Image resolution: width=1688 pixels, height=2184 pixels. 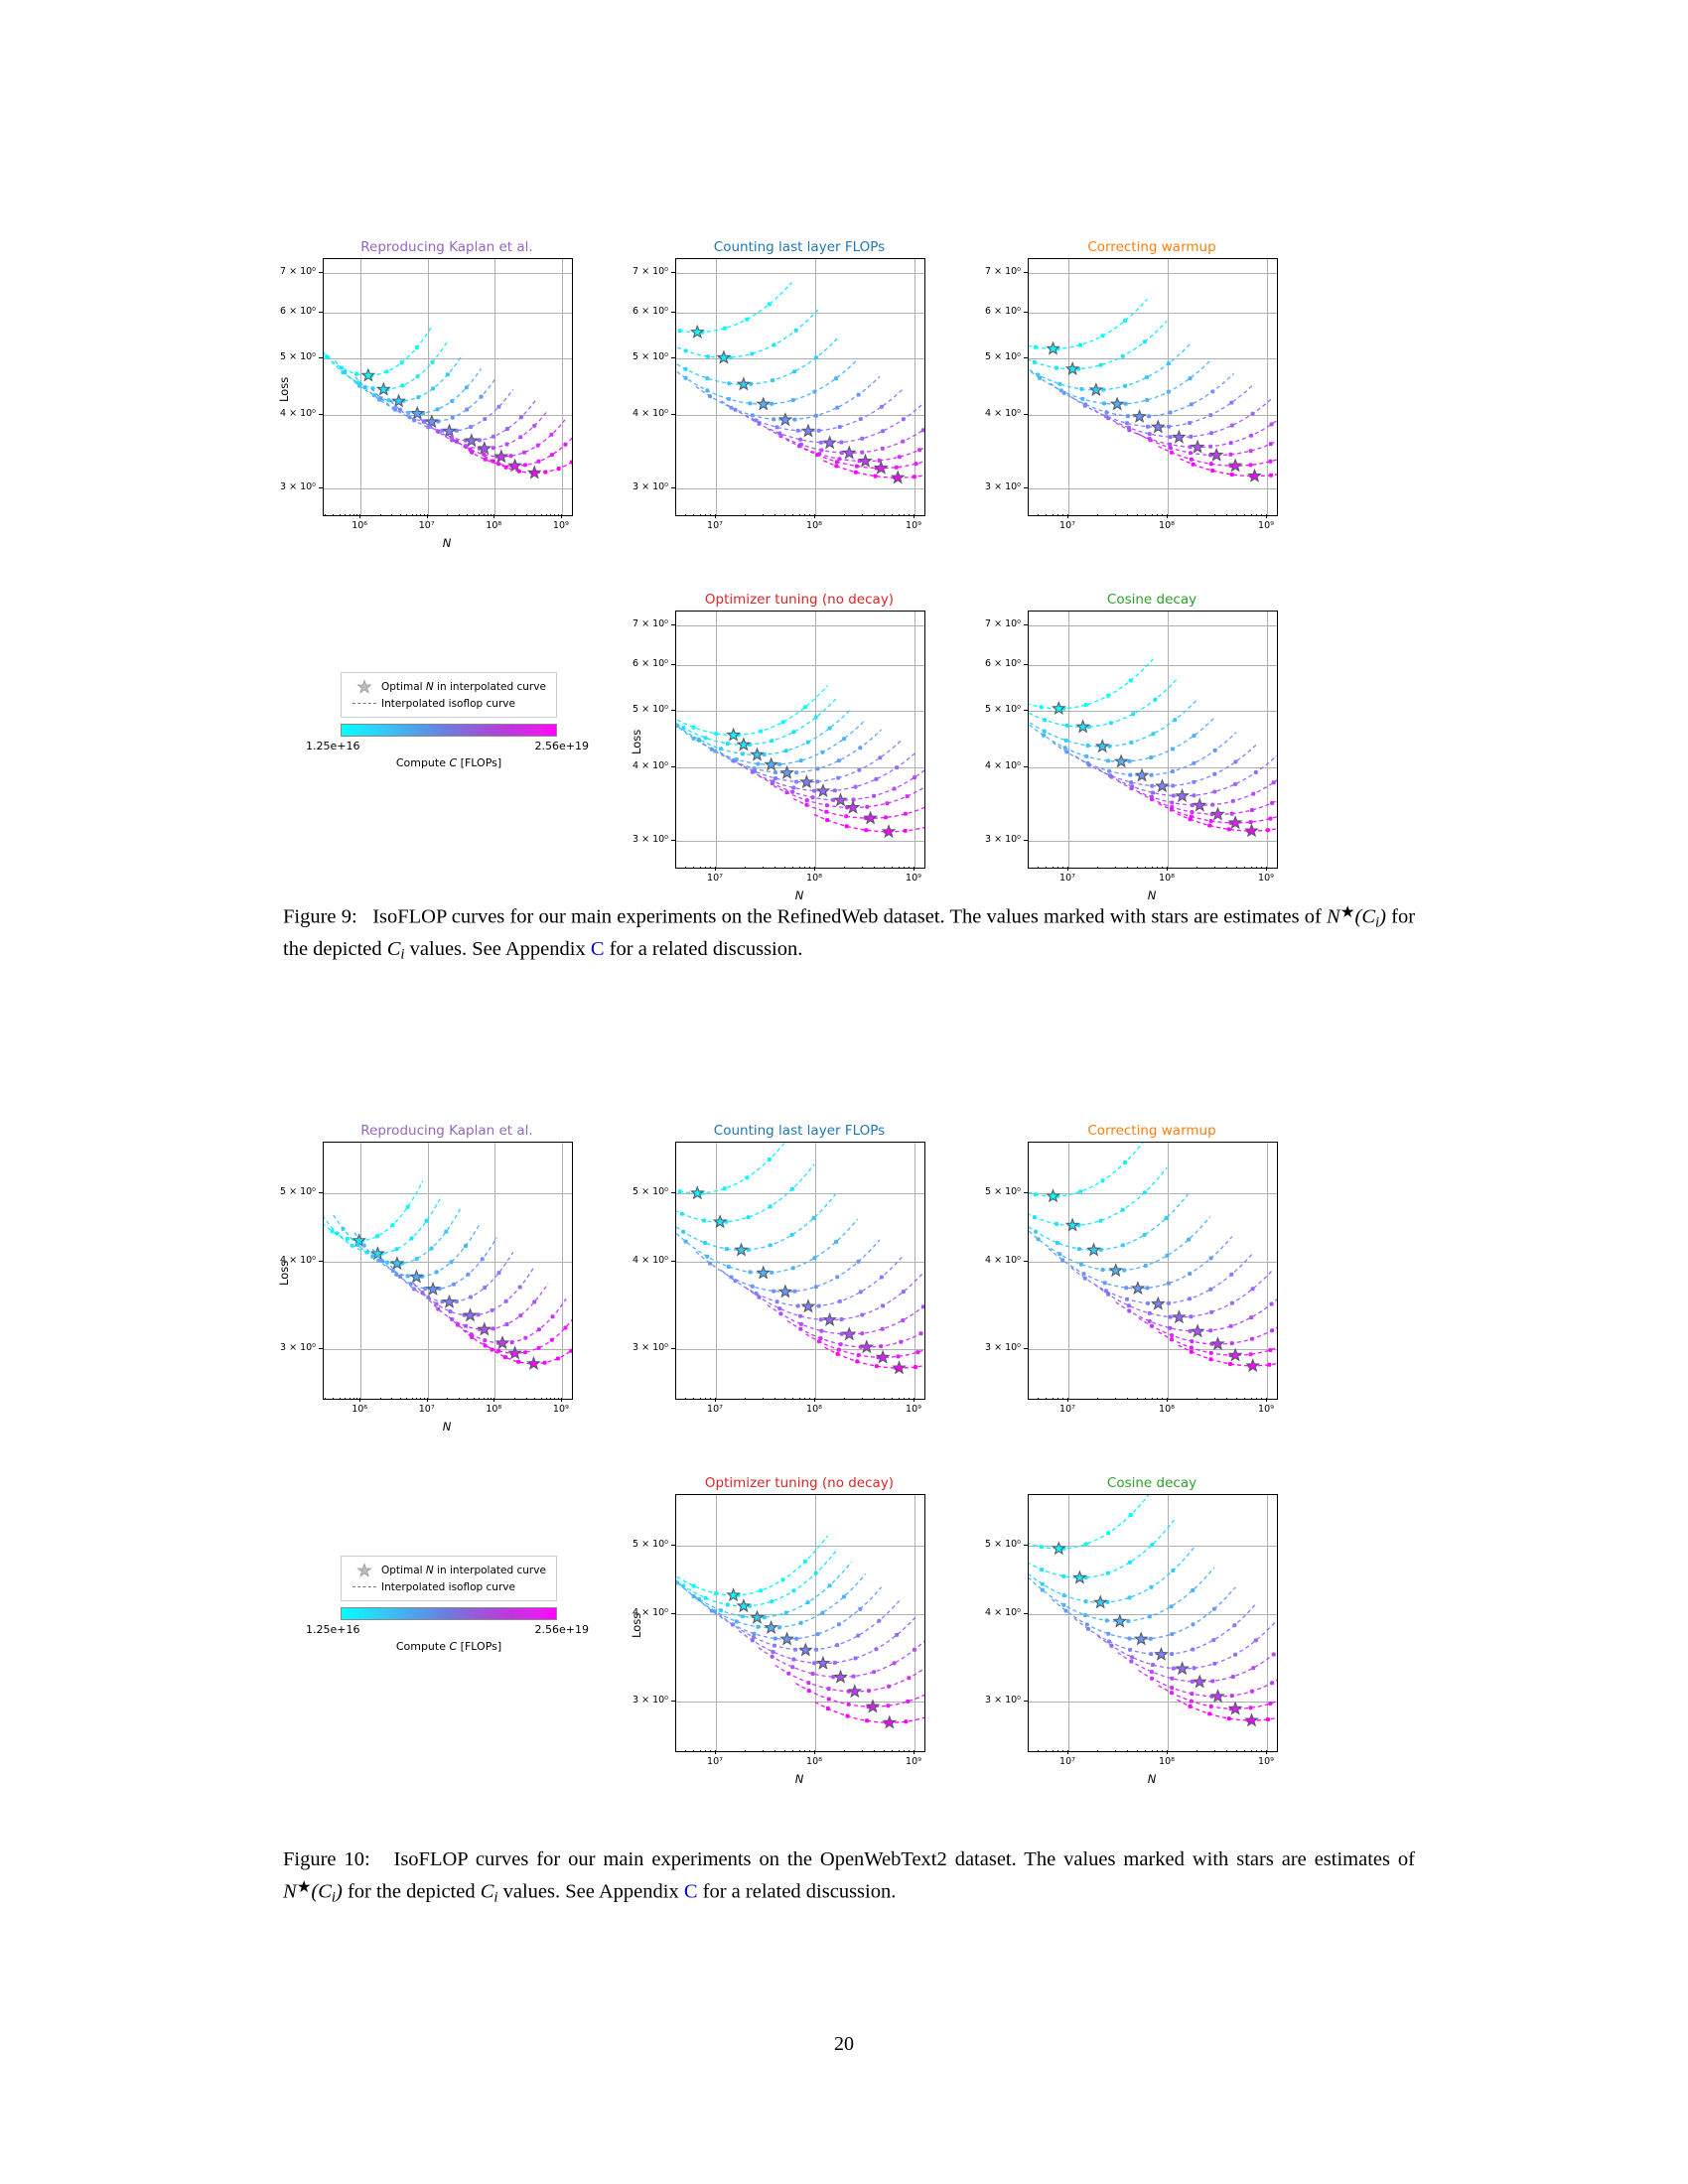 What do you see at coordinates (815, 740) in the screenshot?
I see `gridline-vertical` at bounding box center [815, 740].